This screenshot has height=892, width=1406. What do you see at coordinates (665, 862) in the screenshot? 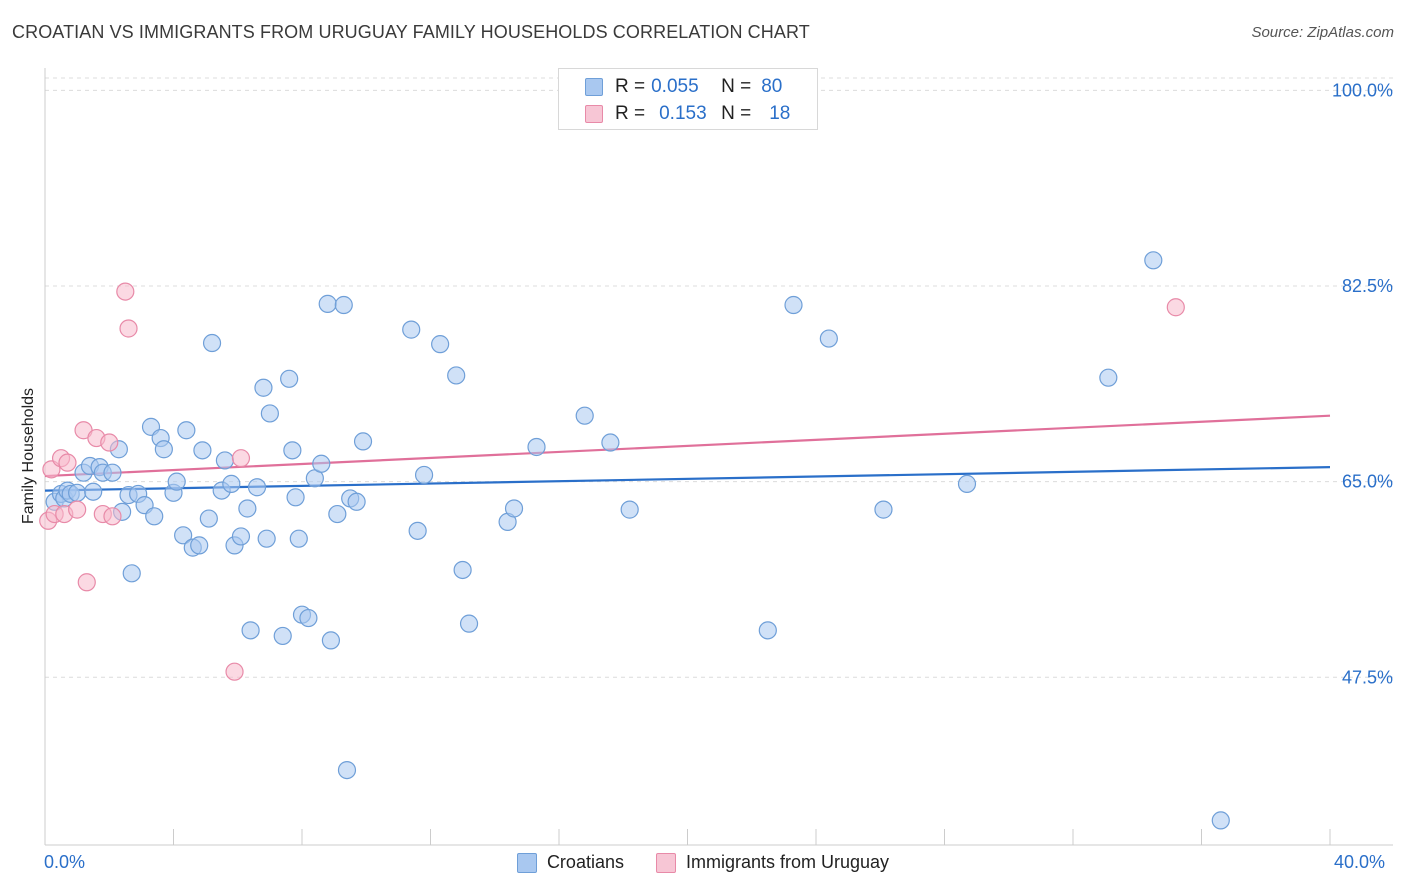
I see `uruguay-legend-swatch-icon` at bounding box center [665, 862].